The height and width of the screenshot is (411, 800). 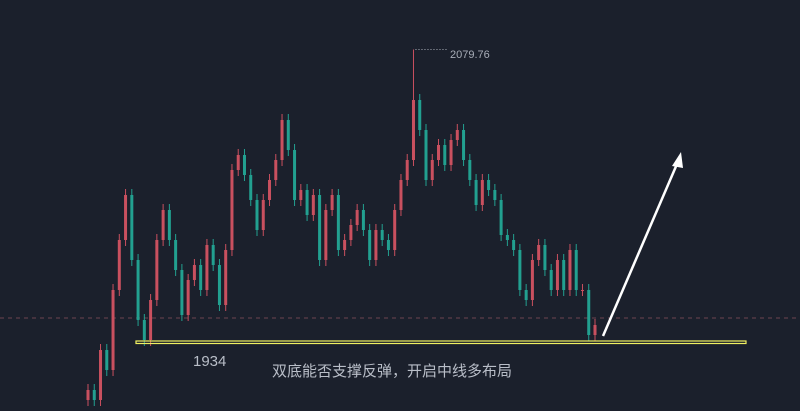 I want to click on support-line, so click(x=441, y=342).